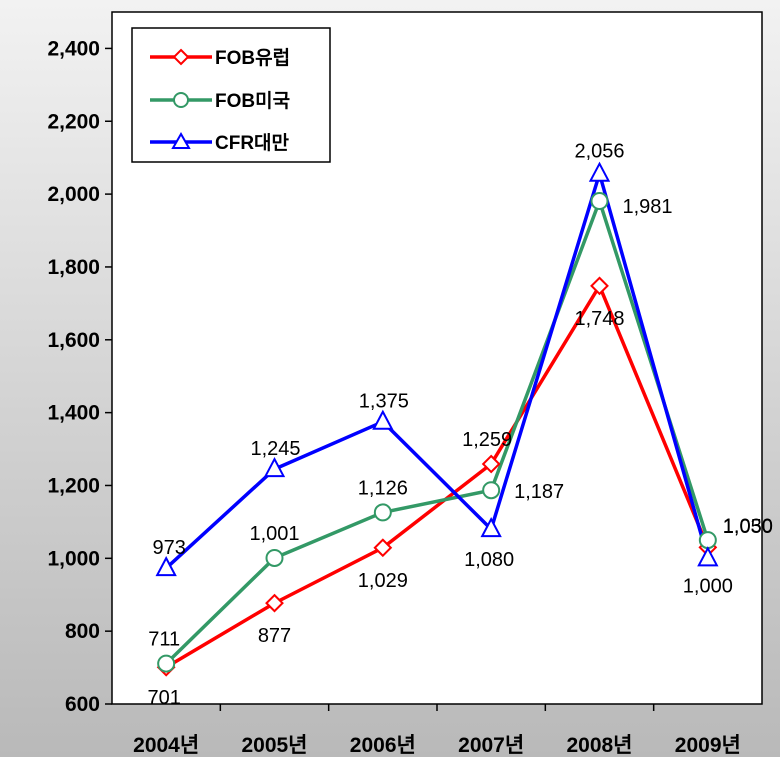 The height and width of the screenshot is (757, 780). What do you see at coordinates (181, 100) in the screenshot?
I see `circle-marker-icon` at bounding box center [181, 100].